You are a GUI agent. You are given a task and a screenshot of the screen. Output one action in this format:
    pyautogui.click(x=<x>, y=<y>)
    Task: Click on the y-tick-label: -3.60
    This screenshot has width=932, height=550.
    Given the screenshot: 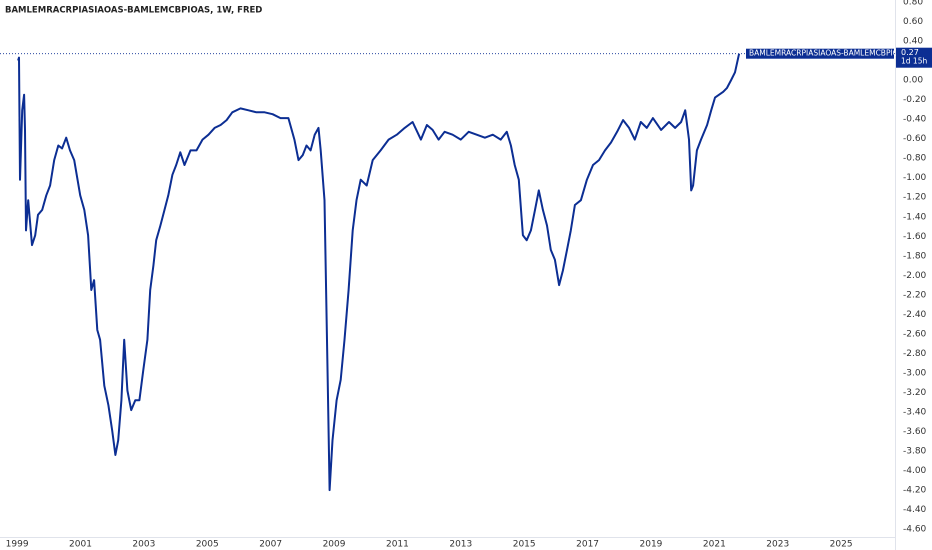 What is the action you would take?
    pyautogui.click(x=915, y=432)
    